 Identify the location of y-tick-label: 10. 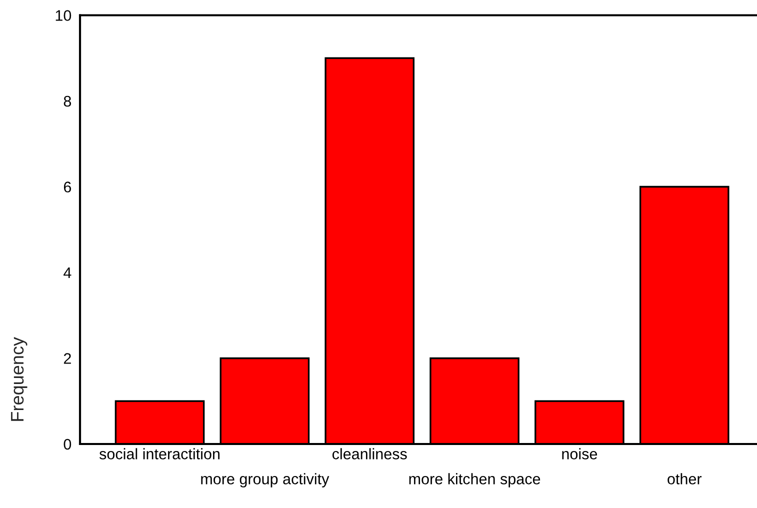
(64, 15).